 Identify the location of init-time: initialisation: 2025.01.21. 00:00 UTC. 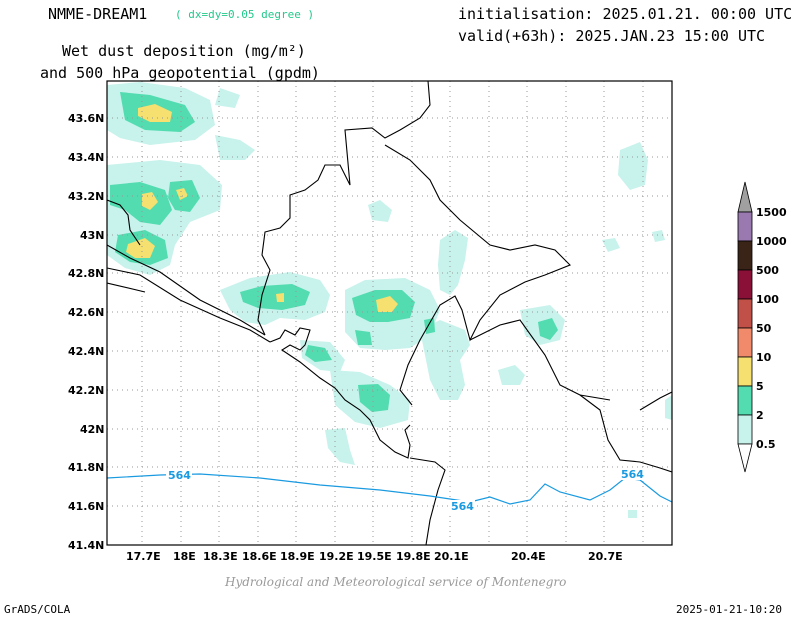
(625, 14).